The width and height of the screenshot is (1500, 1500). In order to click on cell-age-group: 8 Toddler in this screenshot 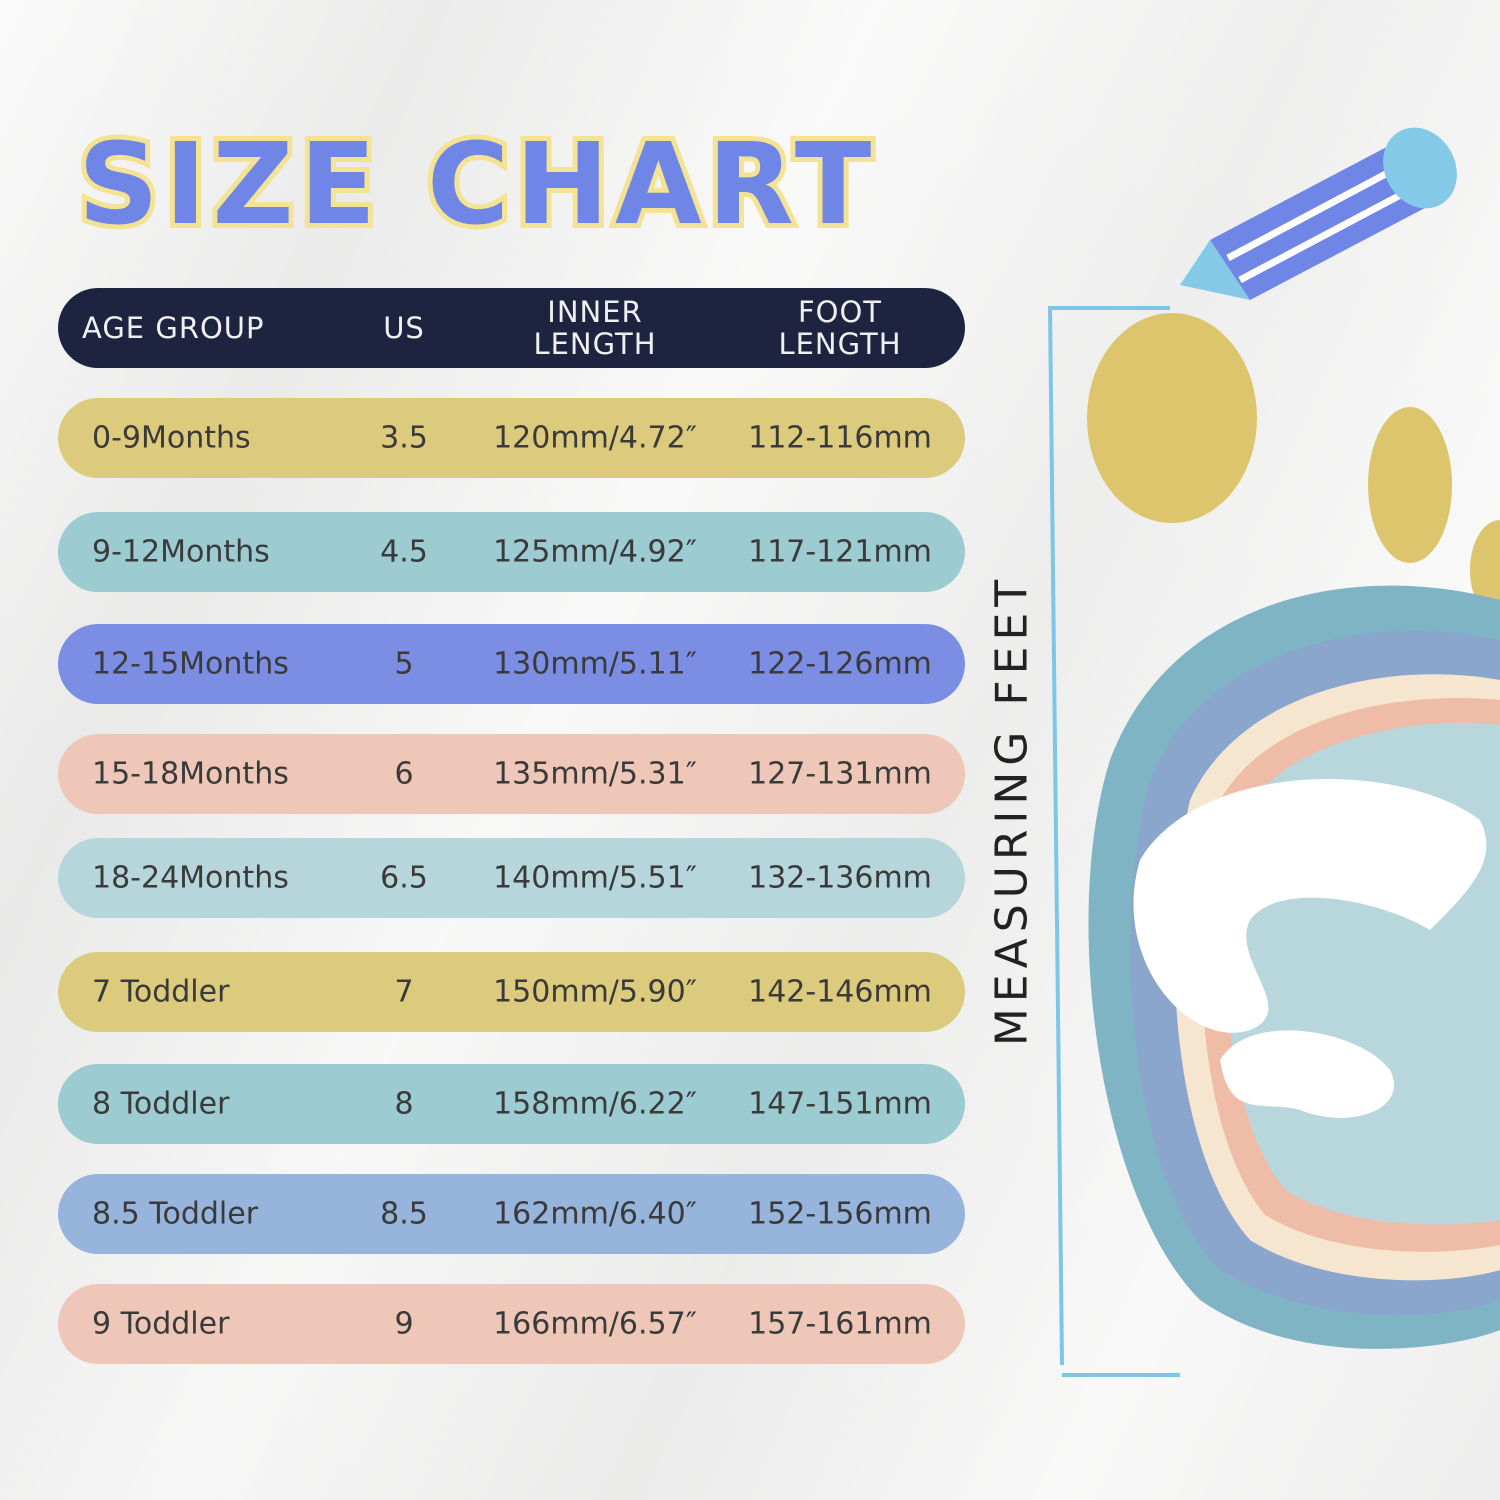, I will do `click(161, 1104)`.